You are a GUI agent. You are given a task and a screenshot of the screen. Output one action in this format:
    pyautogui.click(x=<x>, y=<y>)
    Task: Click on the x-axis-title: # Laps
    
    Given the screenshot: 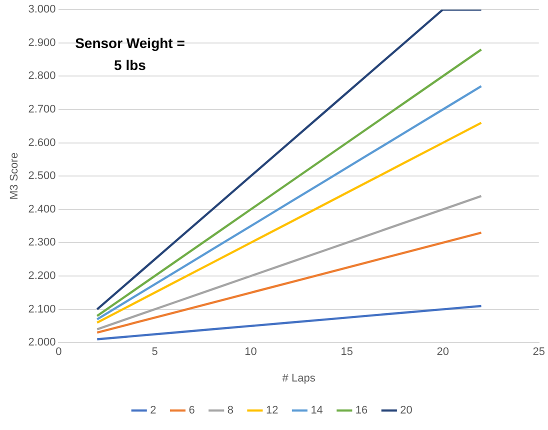 What is the action you would take?
    pyautogui.click(x=299, y=378)
    